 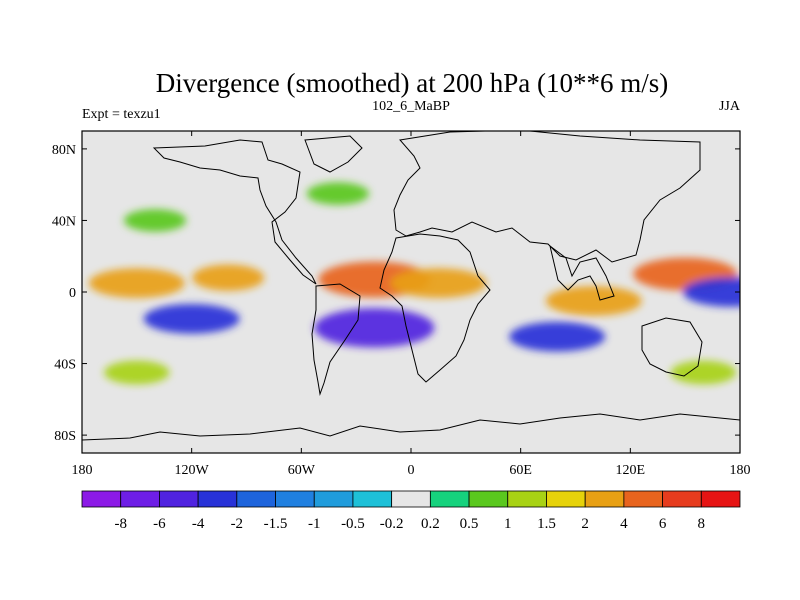 What do you see at coordinates (314, 524) in the screenshot?
I see `colorbar-label: -1` at bounding box center [314, 524].